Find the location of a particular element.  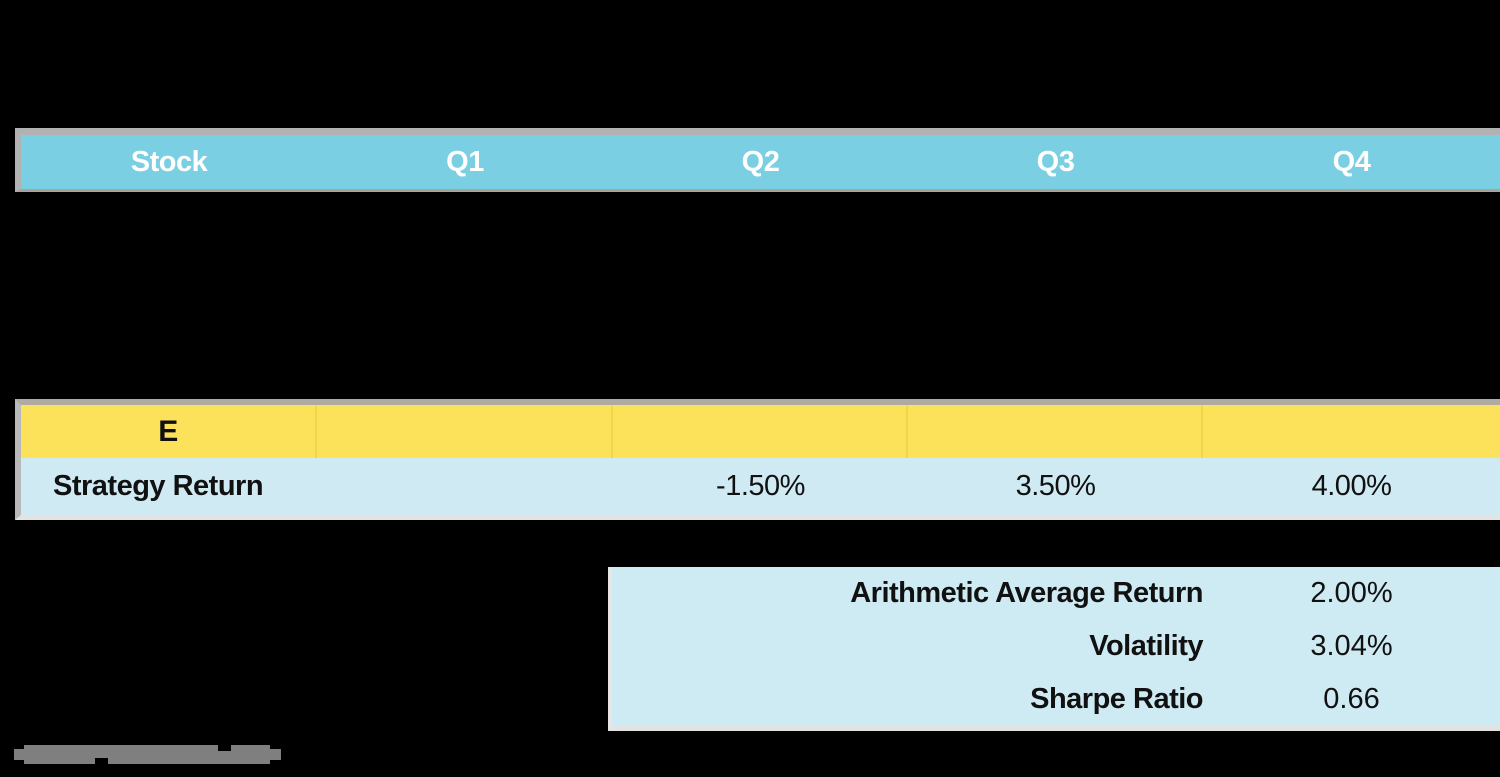

stock-empty-cell-q3 is located at coordinates (1055, 431).